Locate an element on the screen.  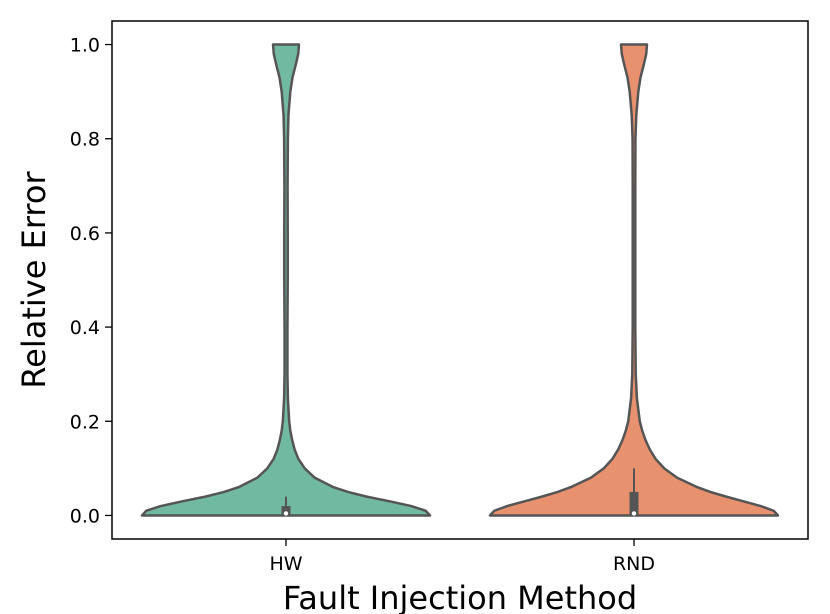
y-tick-label-5: 1.0 is located at coordinates (85, 46).